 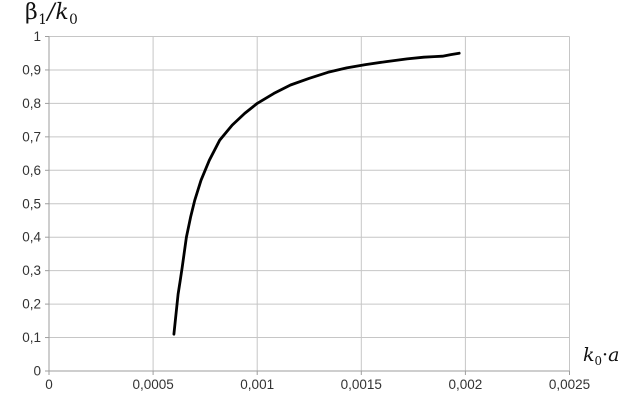 I want to click on x-tick-label: 0,0015, so click(x=361, y=384).